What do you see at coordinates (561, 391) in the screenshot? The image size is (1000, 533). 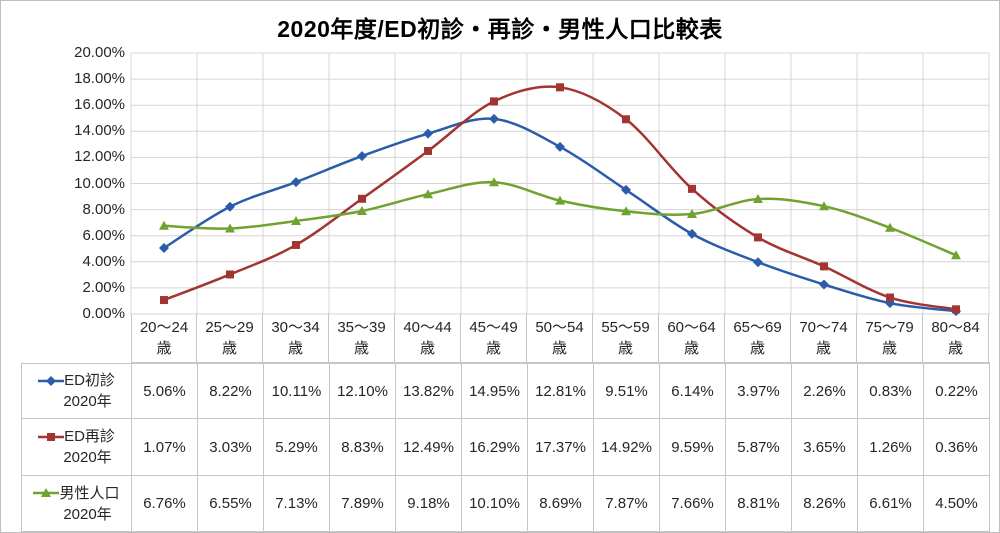 I see `table-value-cell: 12.81%` at bounding box center [561, 391].